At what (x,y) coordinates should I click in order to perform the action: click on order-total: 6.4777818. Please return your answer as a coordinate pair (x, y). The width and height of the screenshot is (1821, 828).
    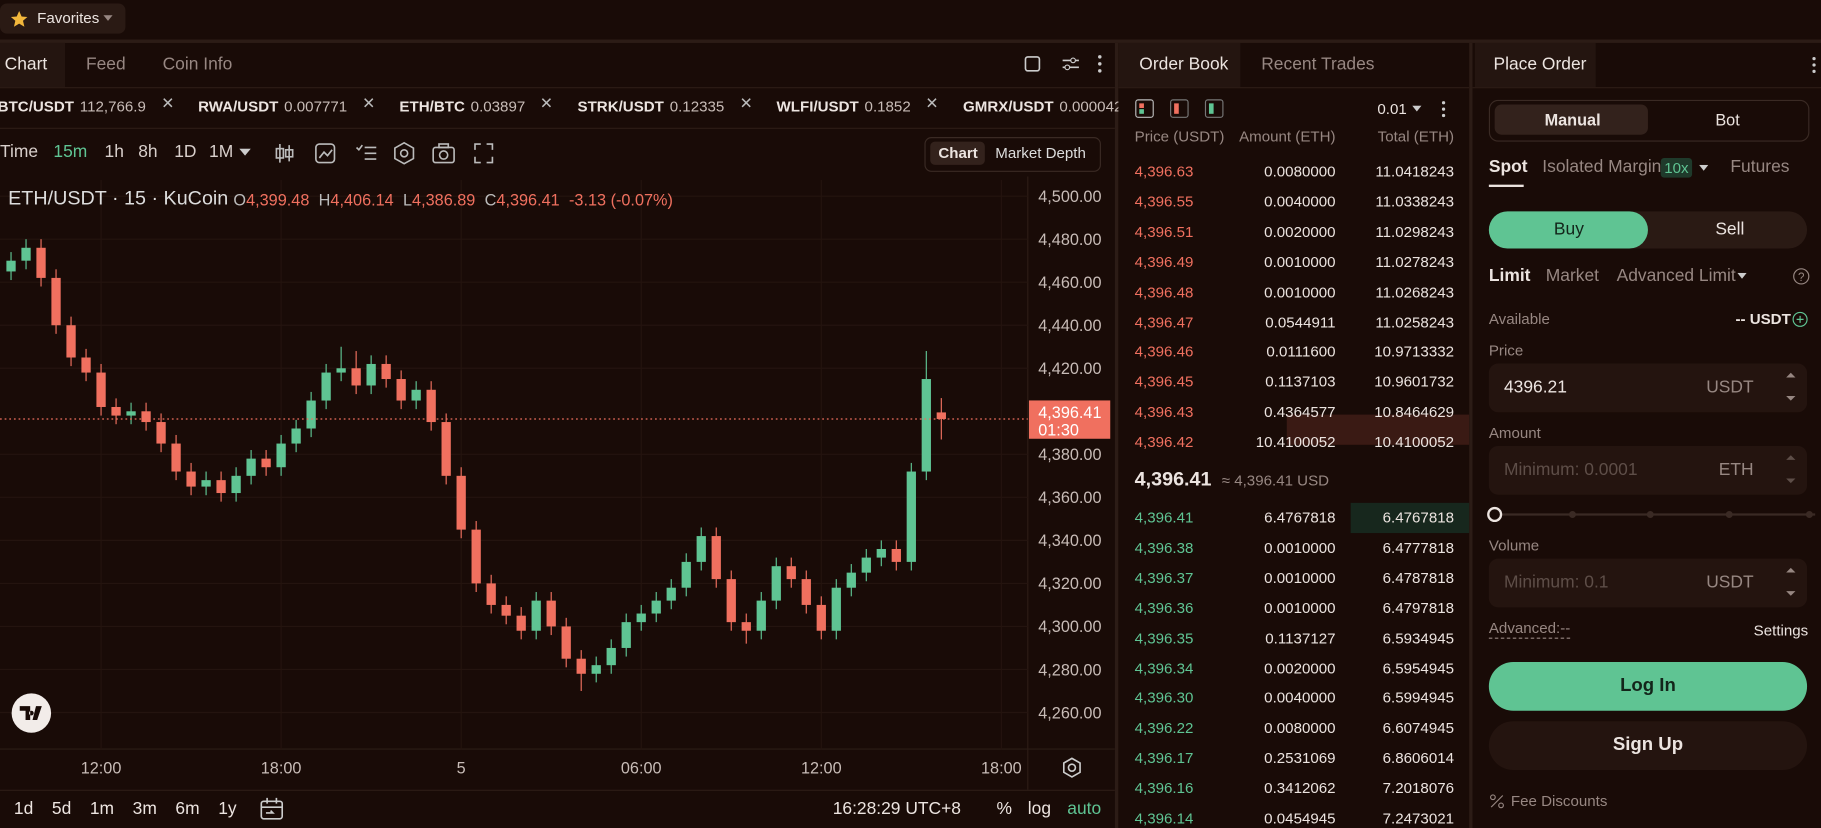
    Looking at the image, I should click on (1418, 547).